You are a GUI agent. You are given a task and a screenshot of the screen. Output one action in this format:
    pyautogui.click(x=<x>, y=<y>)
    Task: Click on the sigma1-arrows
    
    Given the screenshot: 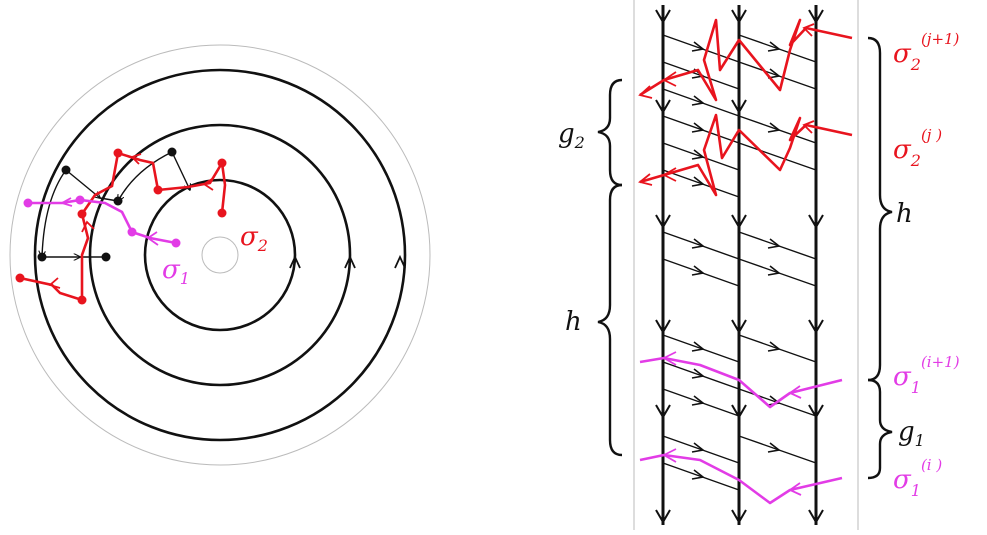 What is the action you would take?
    pyautogui.click(x=109, y=221)
    